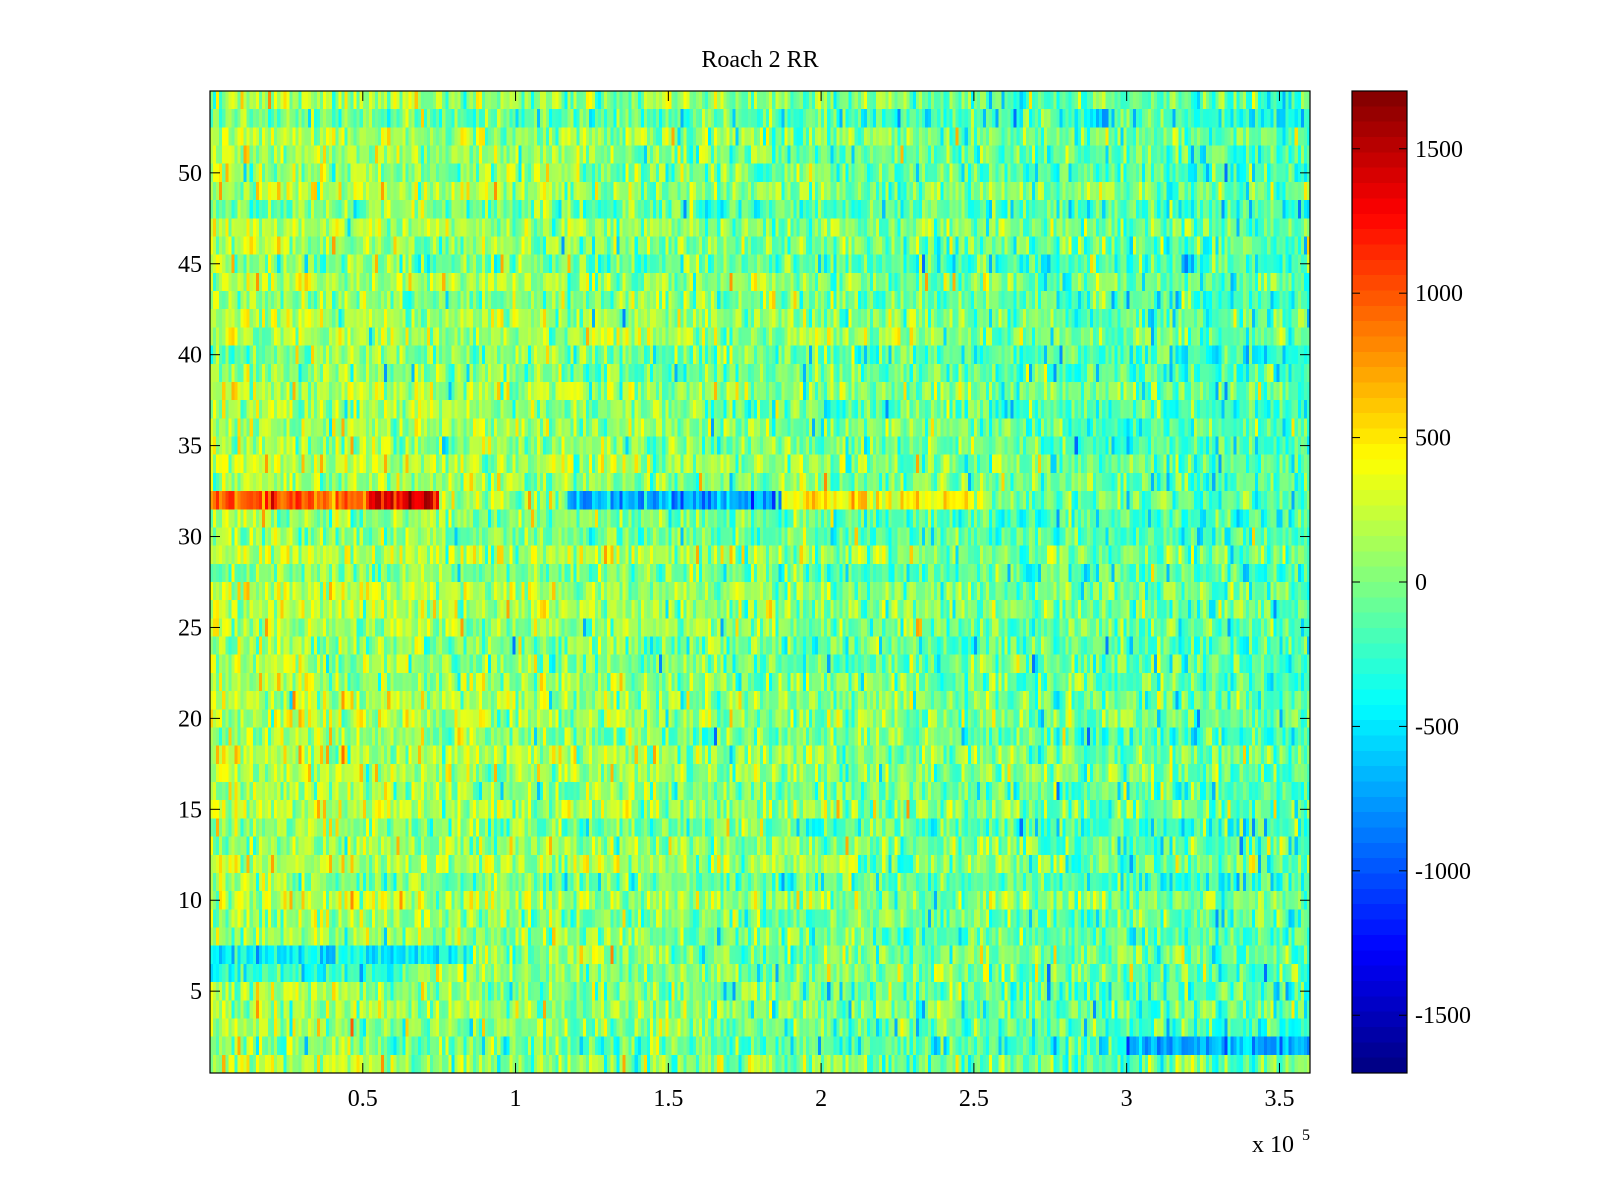 The height and width of the screenshot is (1200, 1600). What do you see at coordinates (759, 60) in the screenshot?
I see `chart-title: Roach 2 RR` at bounding box center [759, 60].